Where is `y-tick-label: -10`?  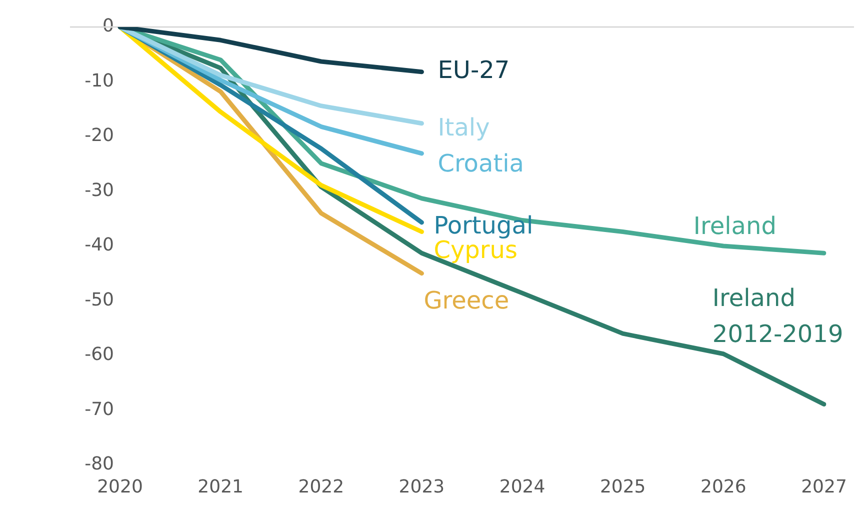 y-tick-label: -10 is located at coordinates (99, 81).